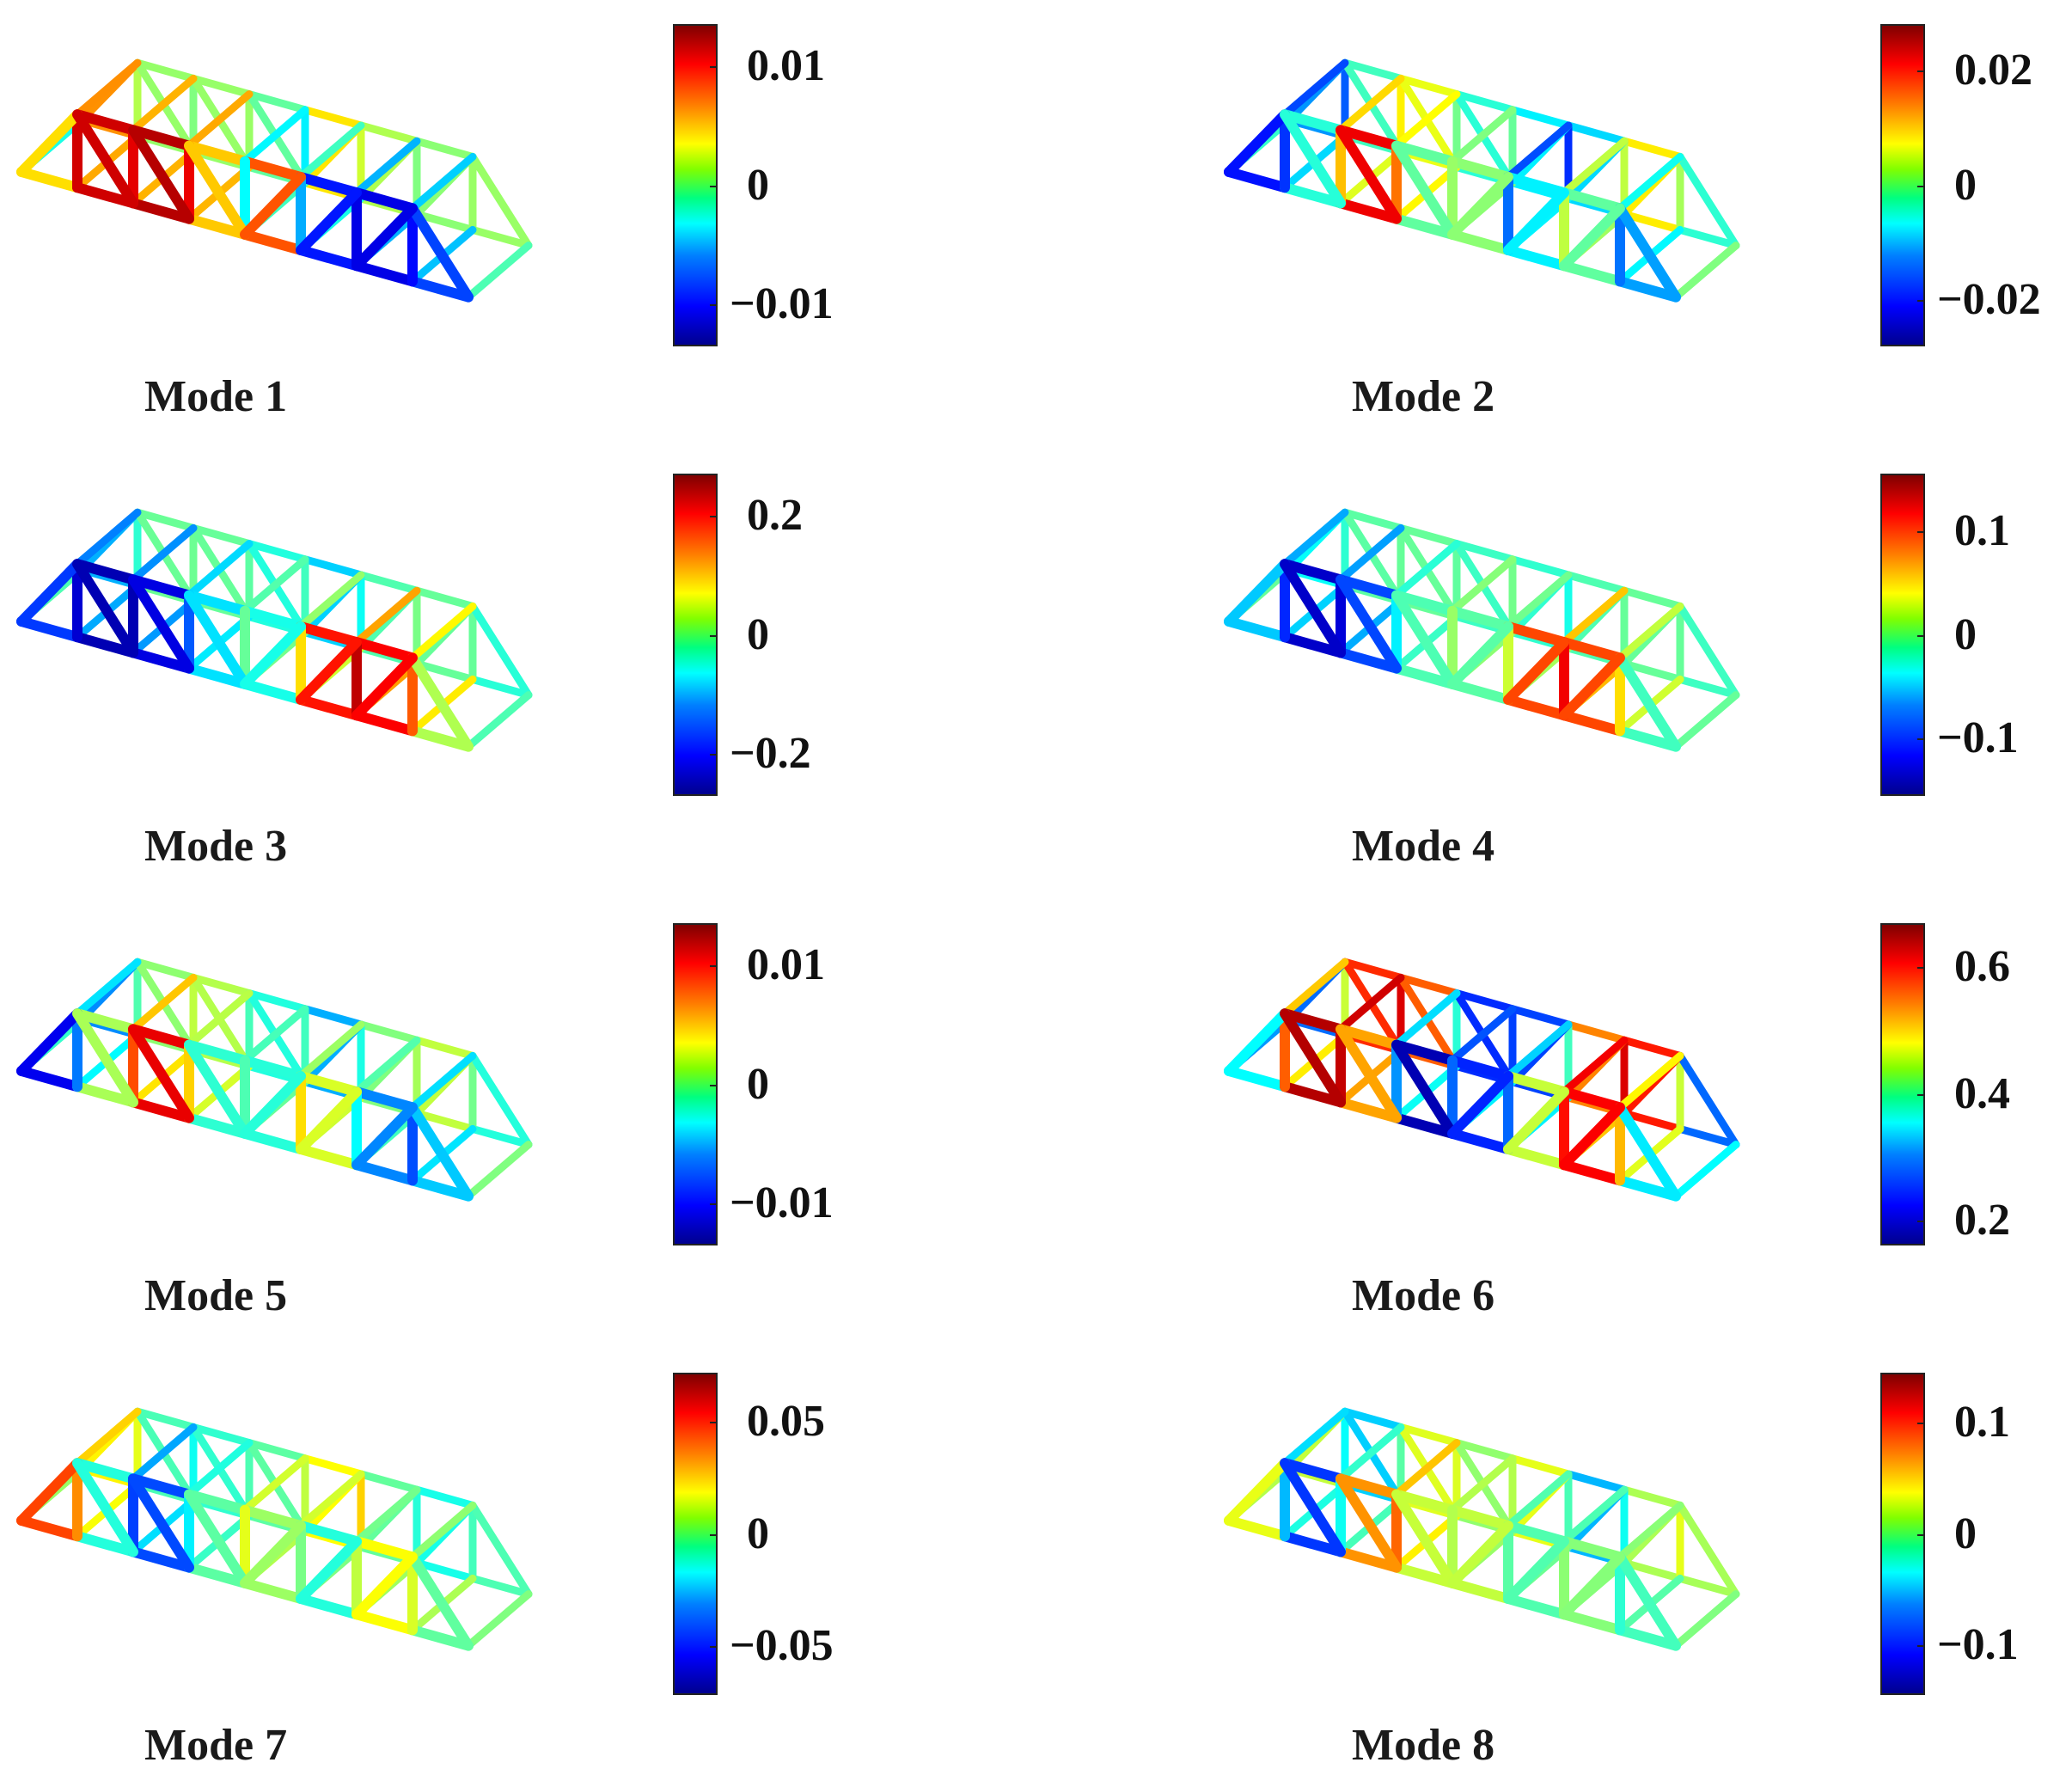 The width and height of the screenshot is (2072, 1787). I want to click on mode-label: Mode 1, so click(216, 396).